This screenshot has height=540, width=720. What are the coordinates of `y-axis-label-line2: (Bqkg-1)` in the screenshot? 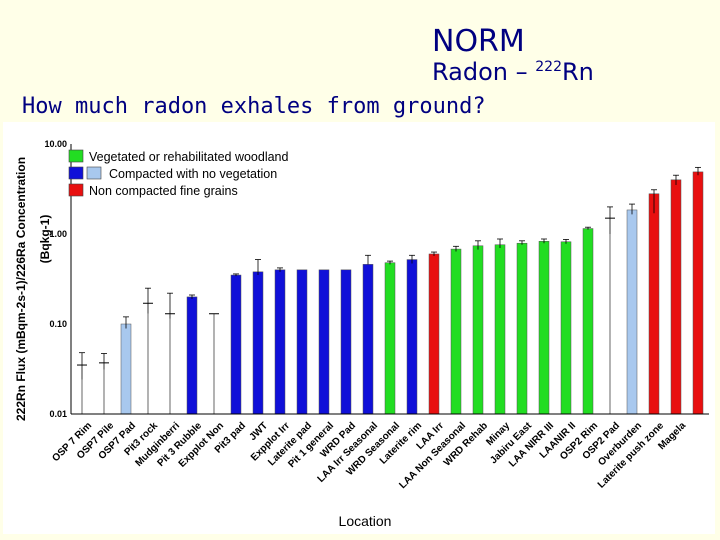 It's located at (45, 239).